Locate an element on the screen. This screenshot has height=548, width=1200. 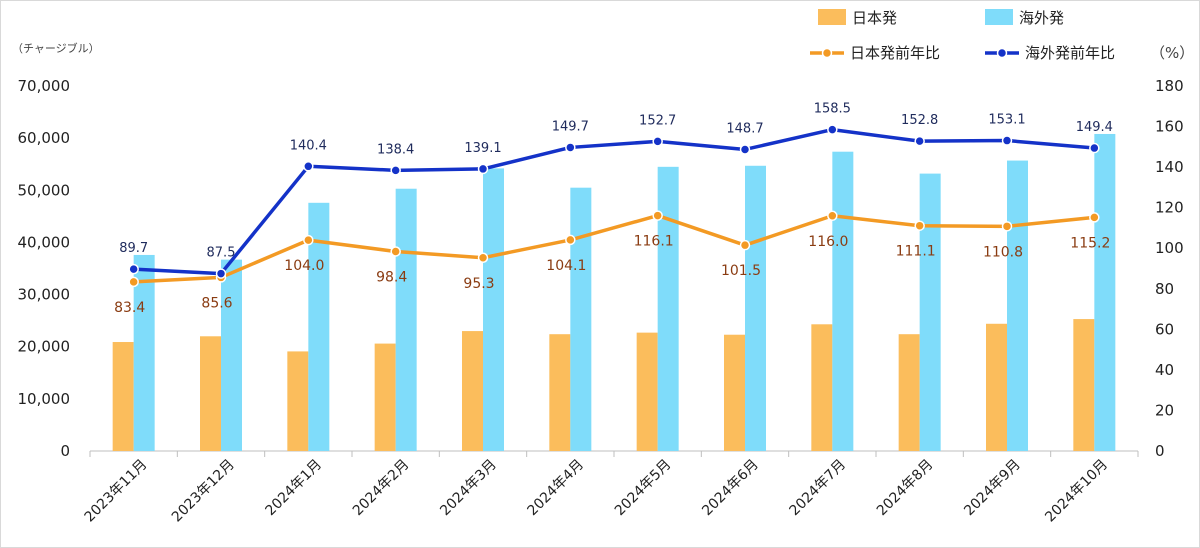
japan-yoy-data-label: 98.4 is located at coordinates (391, 277).